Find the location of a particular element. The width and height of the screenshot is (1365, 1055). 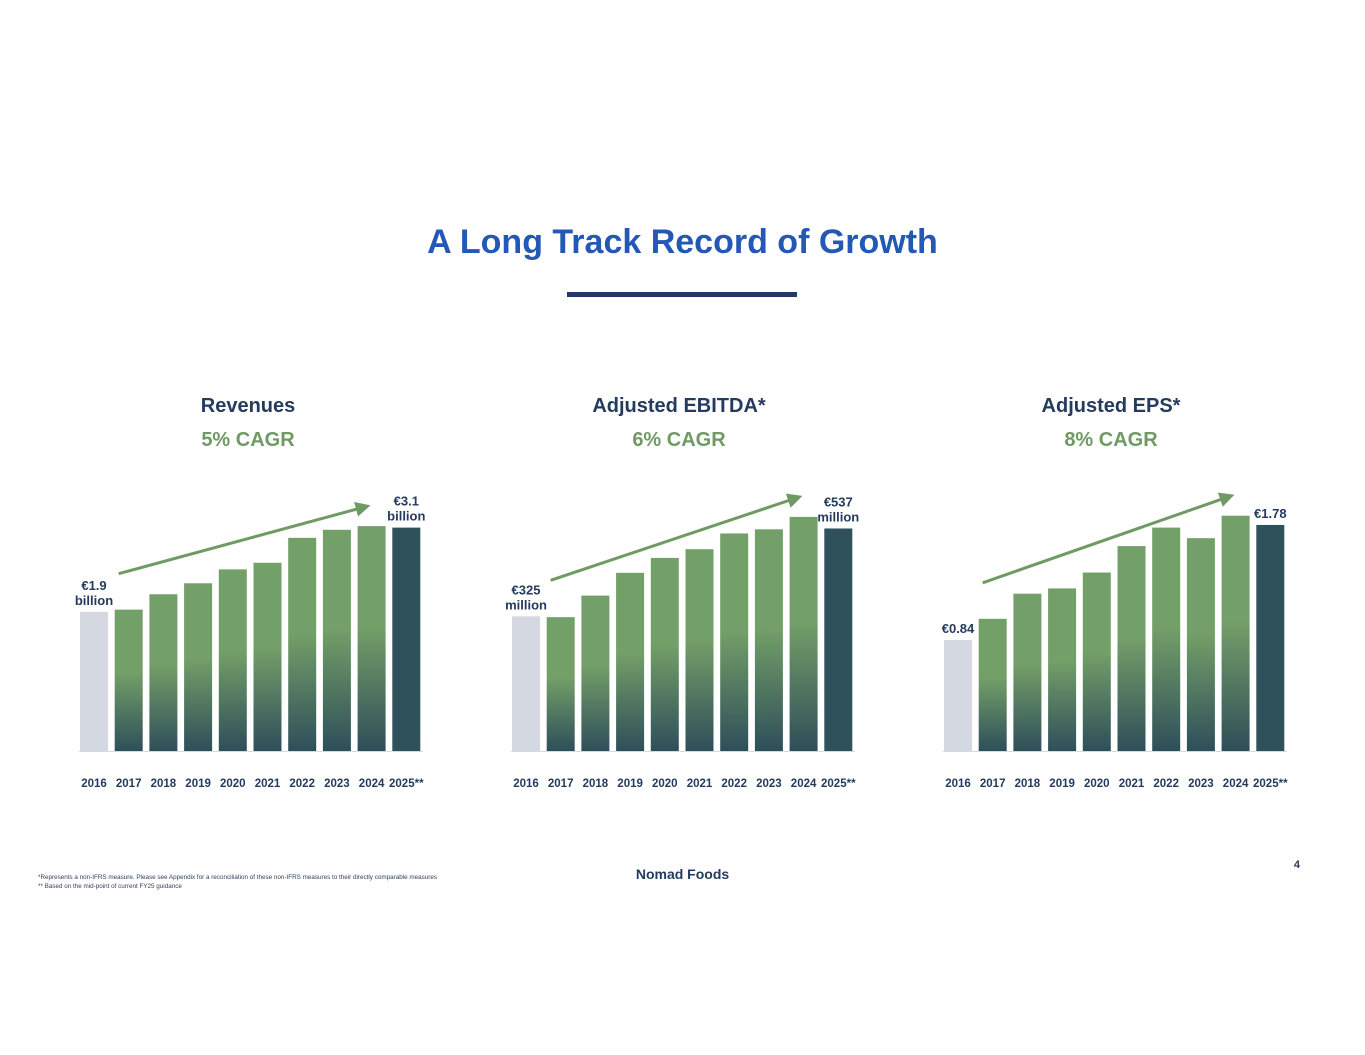

data-label: €1.9 billion is located at coordinates (94, 593).